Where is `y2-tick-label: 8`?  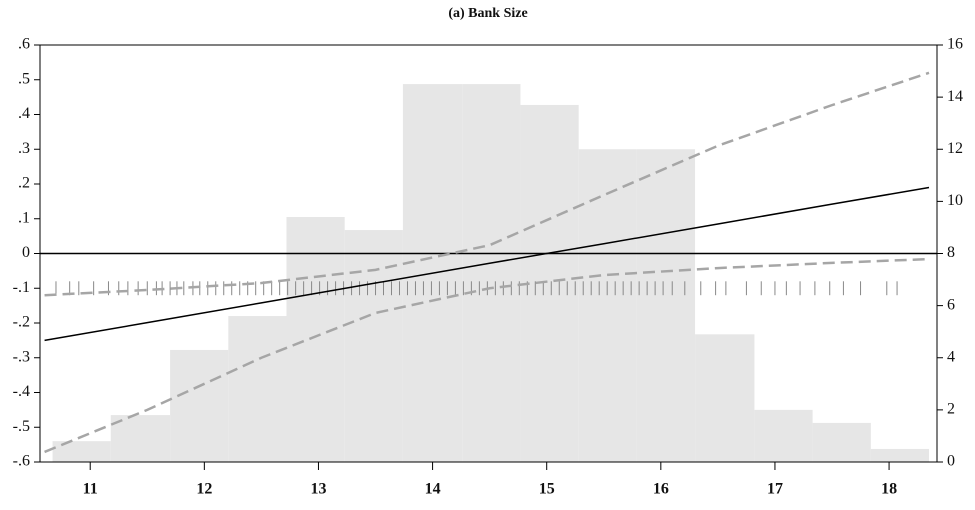
y2-tick-label: 8 is located at coordinates (951, 252).